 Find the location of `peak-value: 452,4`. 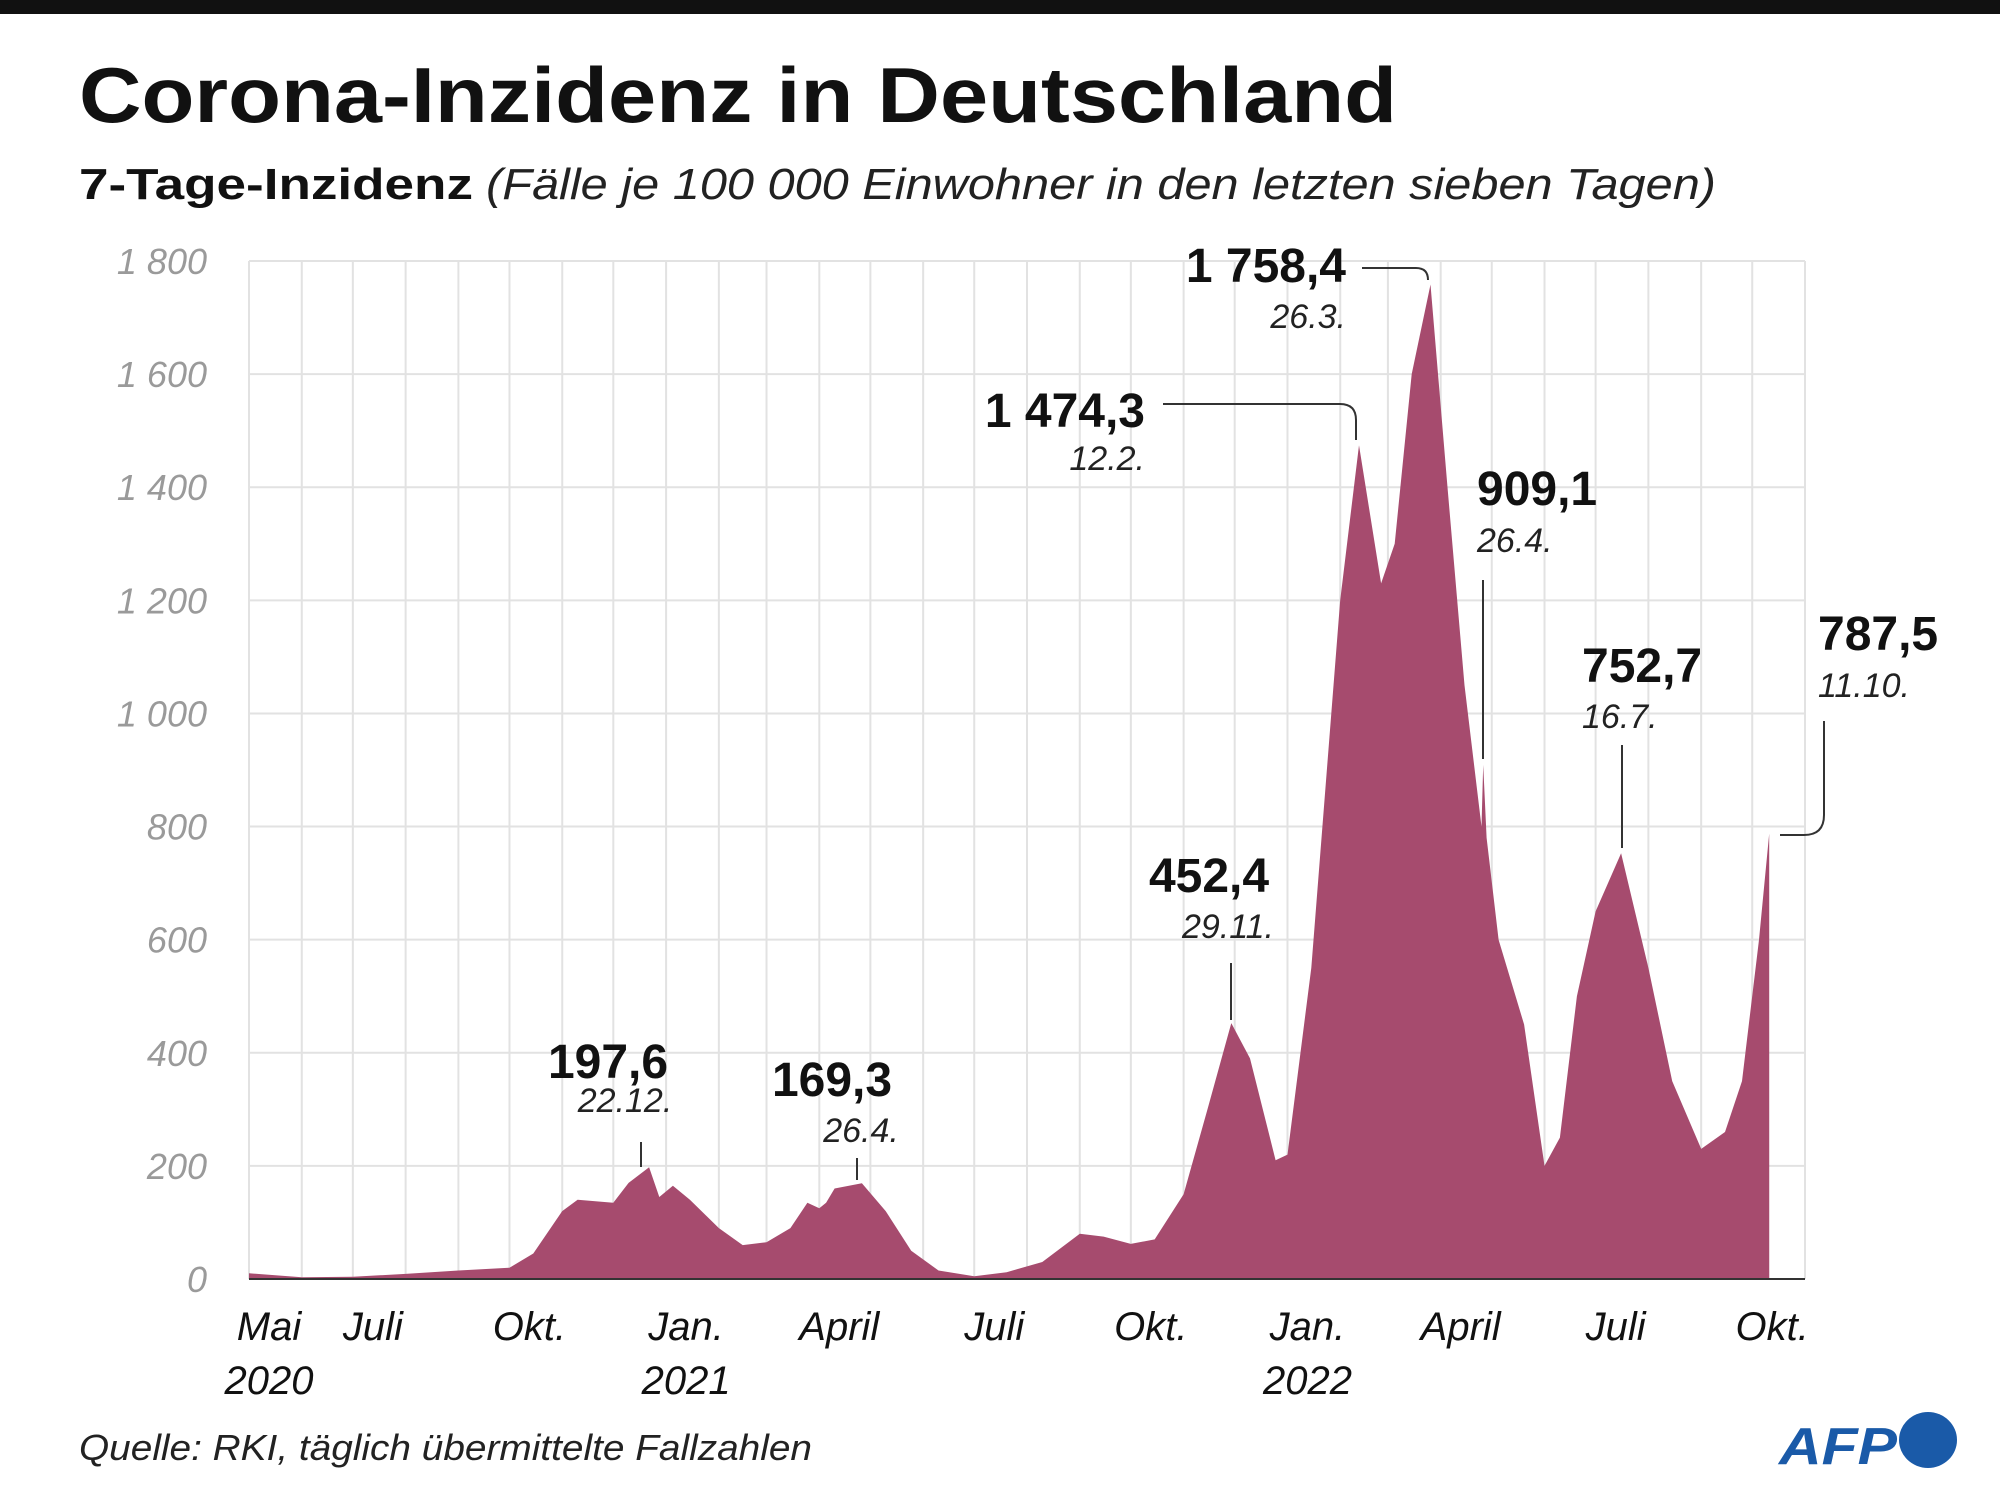

peak-value: 452,4 is located at coordinates (1209, 876).